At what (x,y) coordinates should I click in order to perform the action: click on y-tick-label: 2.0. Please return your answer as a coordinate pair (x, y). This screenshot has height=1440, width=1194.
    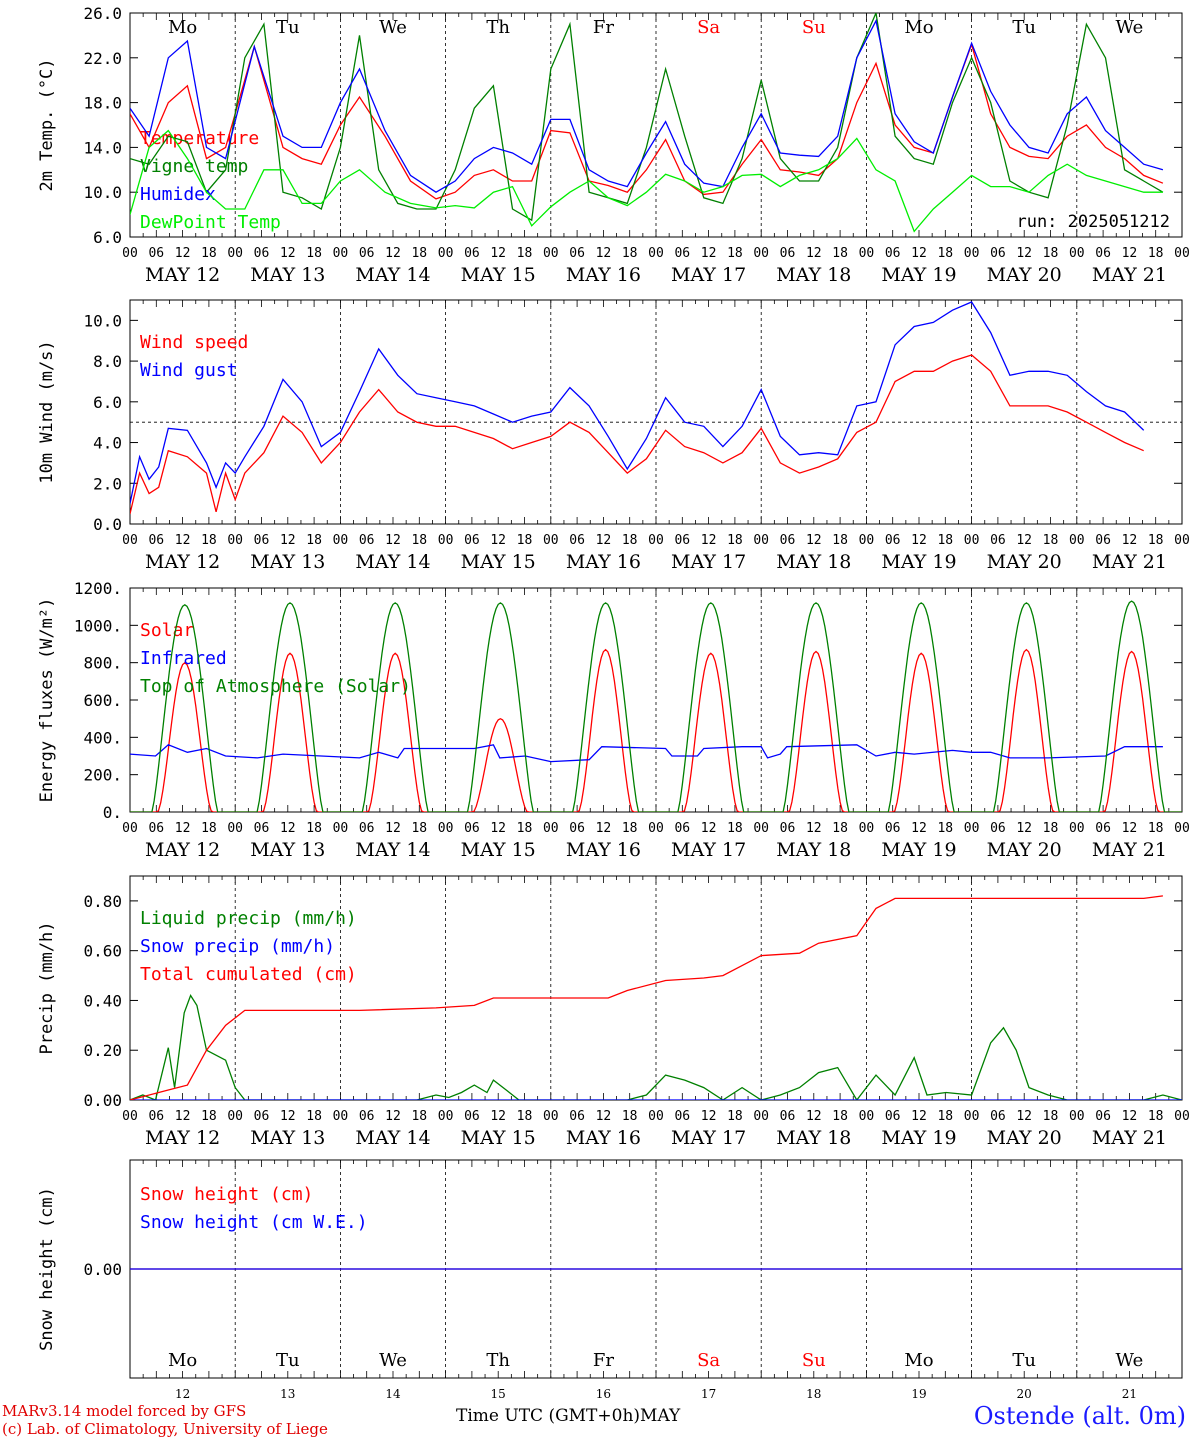
    Looking at the image, I should click on (107, 483).